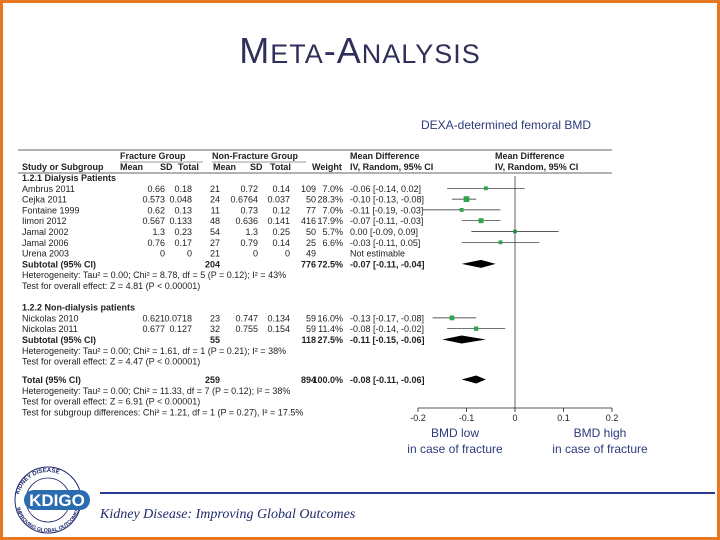  I want to click on x-tick-label: 0.2, so click(612, 418).